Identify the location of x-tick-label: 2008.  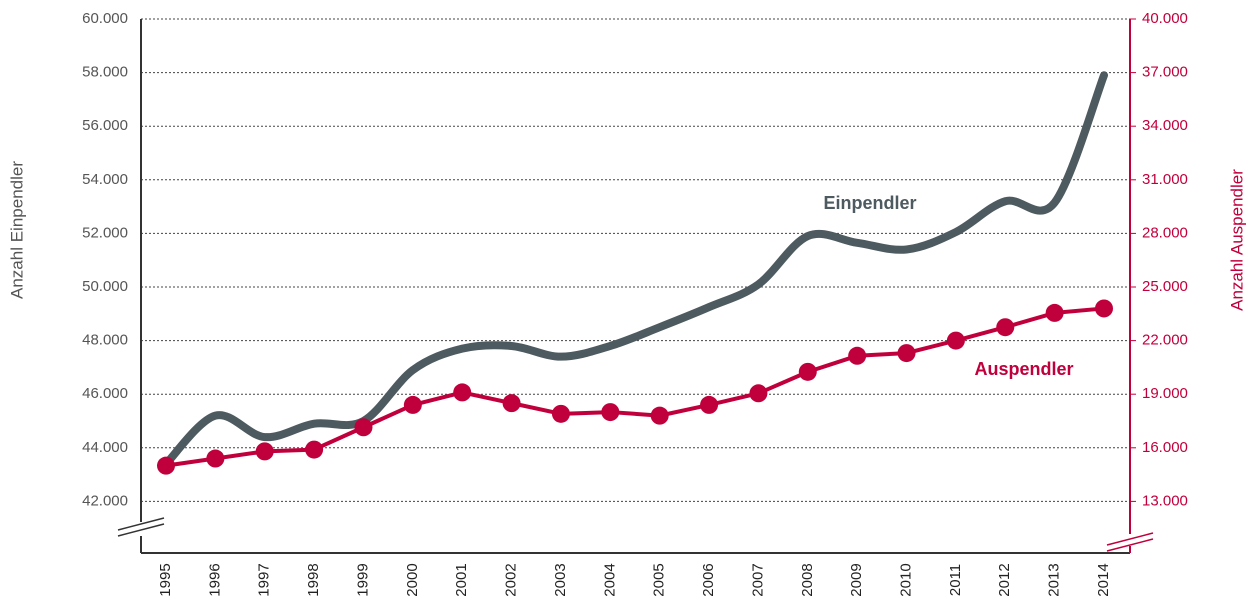
(807, 579).